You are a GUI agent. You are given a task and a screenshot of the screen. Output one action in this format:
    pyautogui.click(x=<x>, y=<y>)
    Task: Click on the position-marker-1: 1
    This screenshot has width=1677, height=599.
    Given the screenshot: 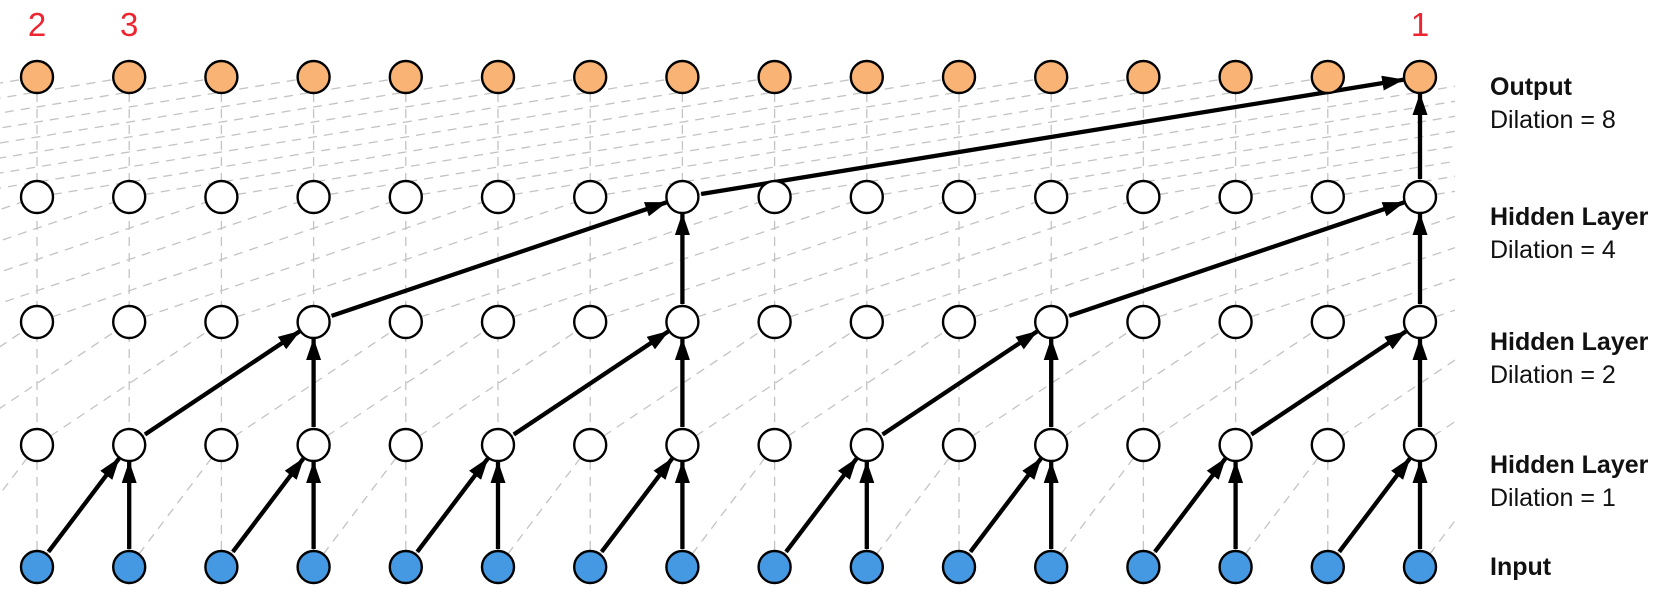 What is the action you would take?
    pyautogui.click(x=1420, y=24)
    